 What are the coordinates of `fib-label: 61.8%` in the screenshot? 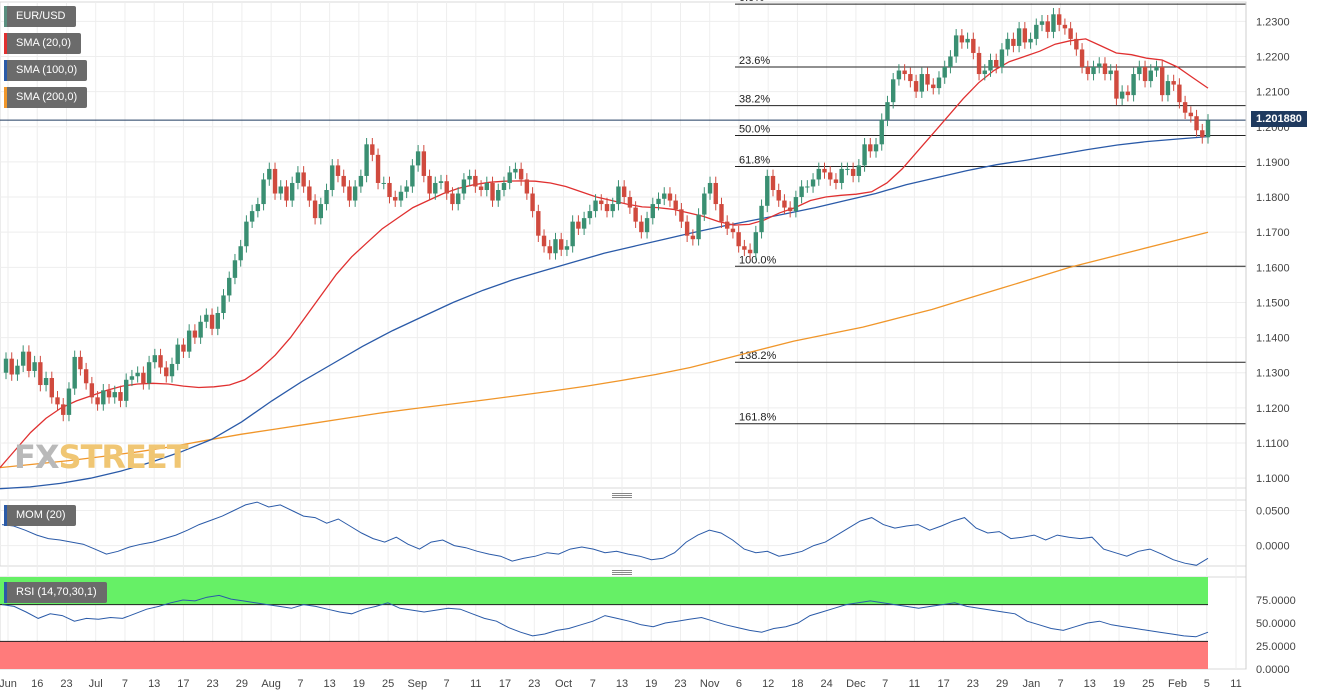 It's located at (754, 160).